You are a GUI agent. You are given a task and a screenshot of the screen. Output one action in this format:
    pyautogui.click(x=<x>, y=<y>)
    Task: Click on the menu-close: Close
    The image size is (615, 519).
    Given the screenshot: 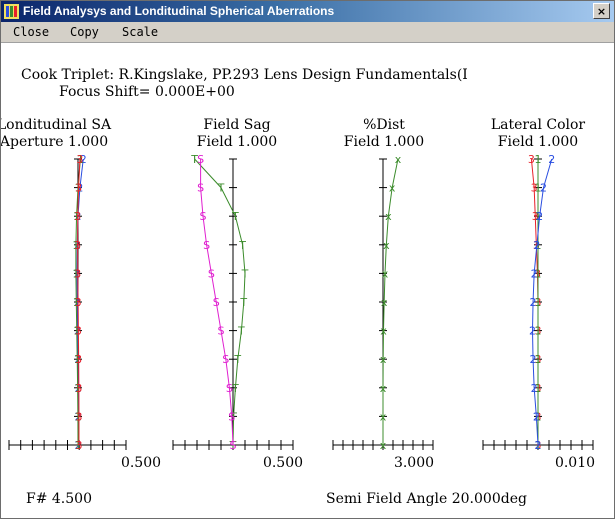 What is the action you would take?
    pyautogui.click(x=31, y=32)
    